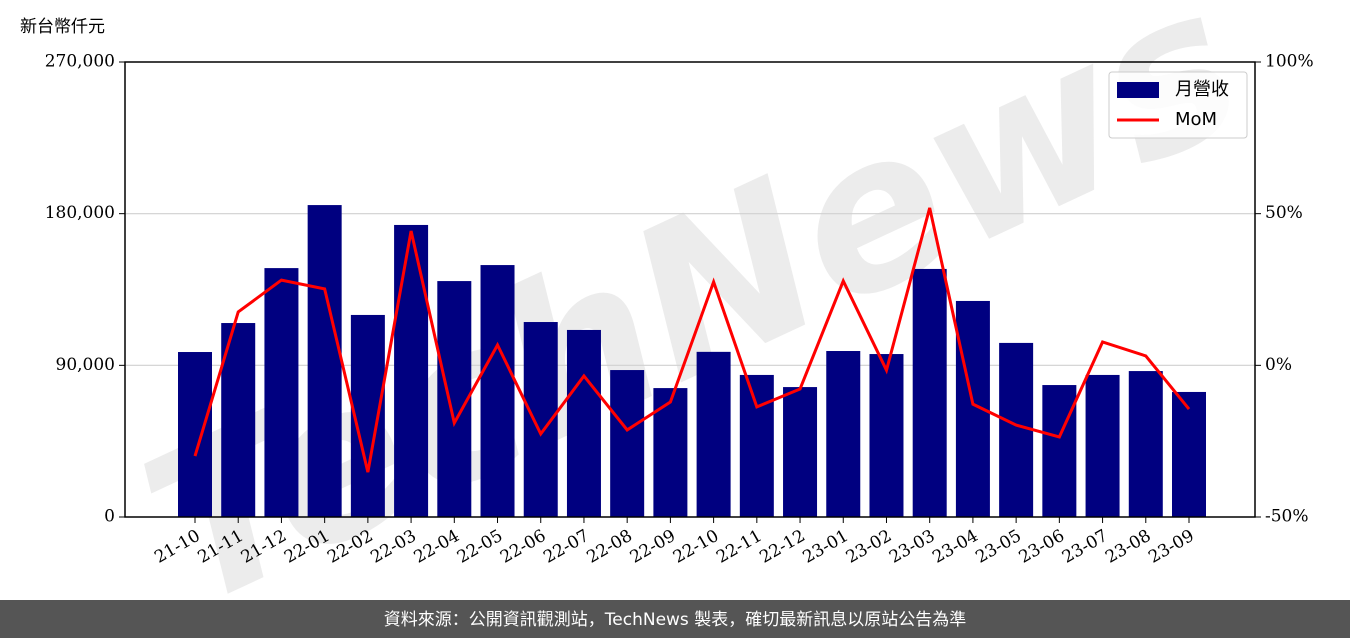 The image size is (1350, 638). I want to click on x-tick-label: 23-01, so click(826, 547).